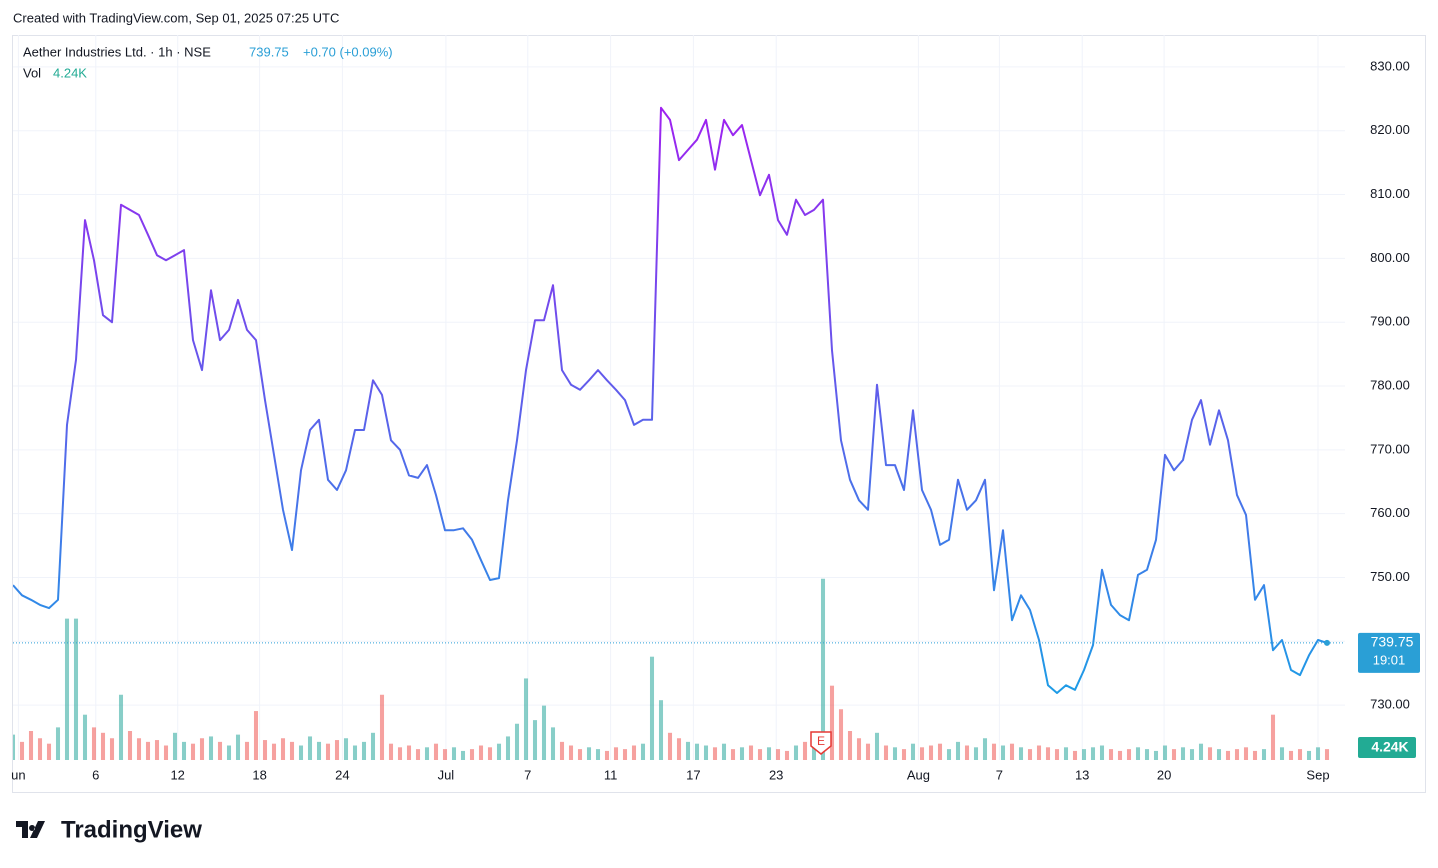 The width and height of the screenshot is (1438, 868). I want to click on x-tick-label: 11, so click(611, 774).